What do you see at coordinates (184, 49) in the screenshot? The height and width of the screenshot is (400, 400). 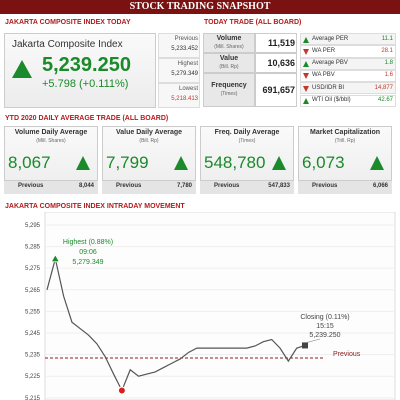 I see `stat-value: 5,233.452` at bounding box center [184, 49].